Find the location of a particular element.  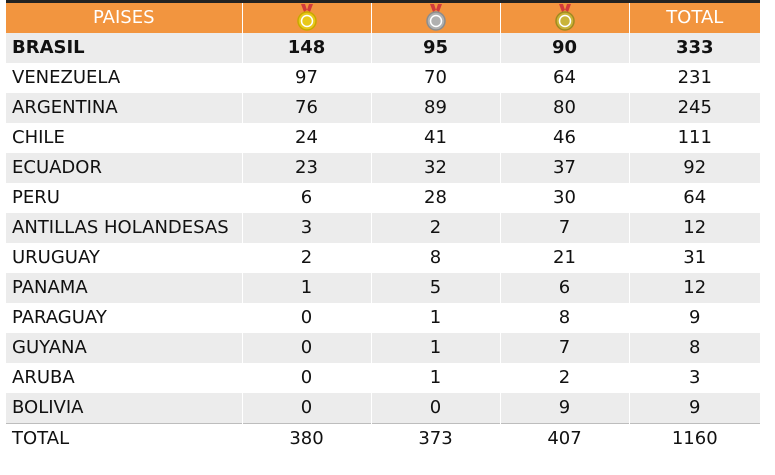

total-row: TOTAL 380 373 407 1160 is located at coordinates (383, 438).